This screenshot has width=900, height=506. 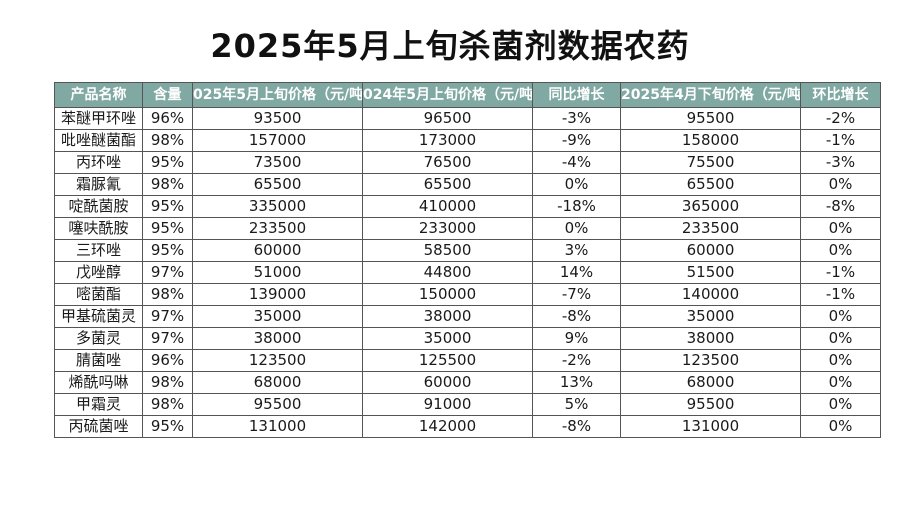 I want to click on table-row: 噻呋酰胺 95% 233500 233000 0% 233500 0%, so click(x=467, y=228).